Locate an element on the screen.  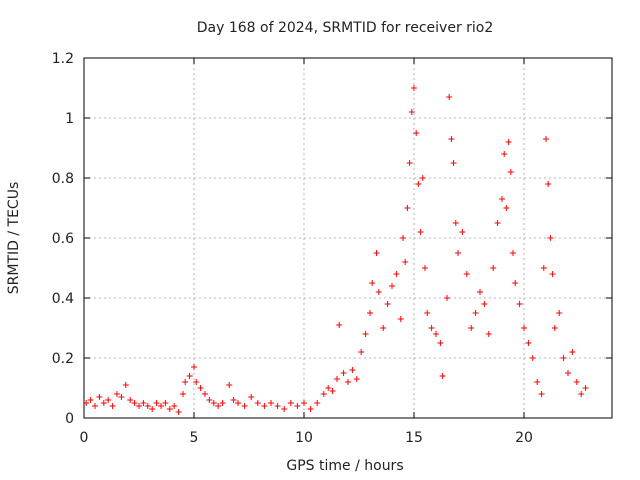
y-tick-label: 0.2 is located at coordinates (63, 359).